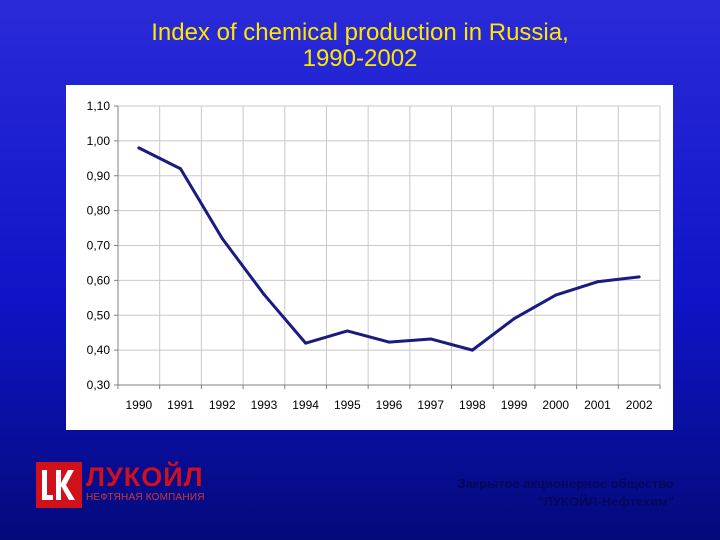  What do you see at coordinates (360, 32) in the screenshot?
I see `chart-title-line-1: Index of chemical production in Russia,` at bounding box center [360, 32].